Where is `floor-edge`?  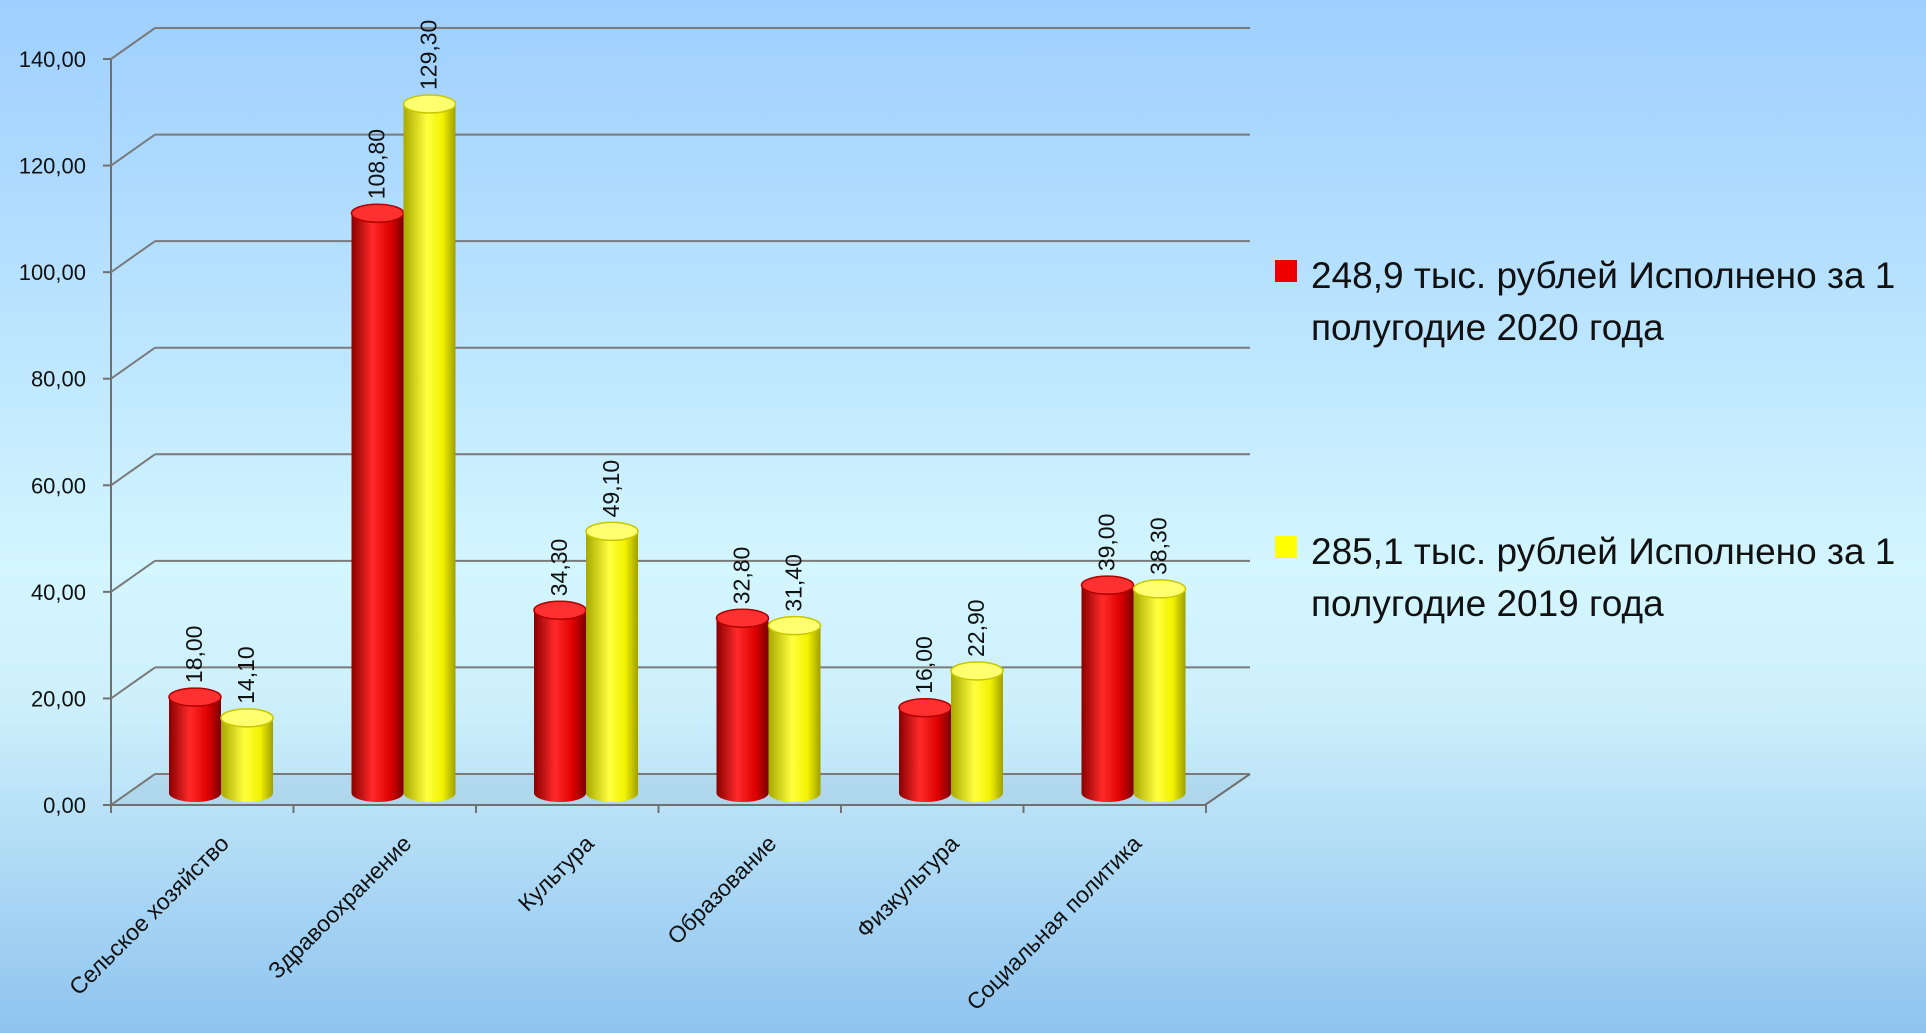
floor-edge is located at coordinates (1227, 789).